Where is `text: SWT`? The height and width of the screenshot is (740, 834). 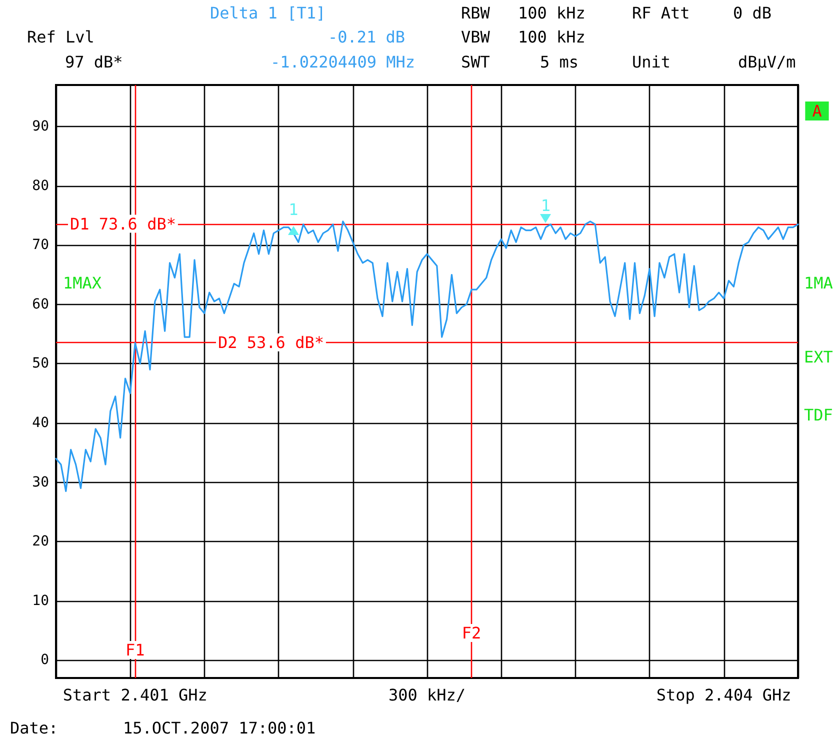
text: SWT is located at coordinates (475, 62).